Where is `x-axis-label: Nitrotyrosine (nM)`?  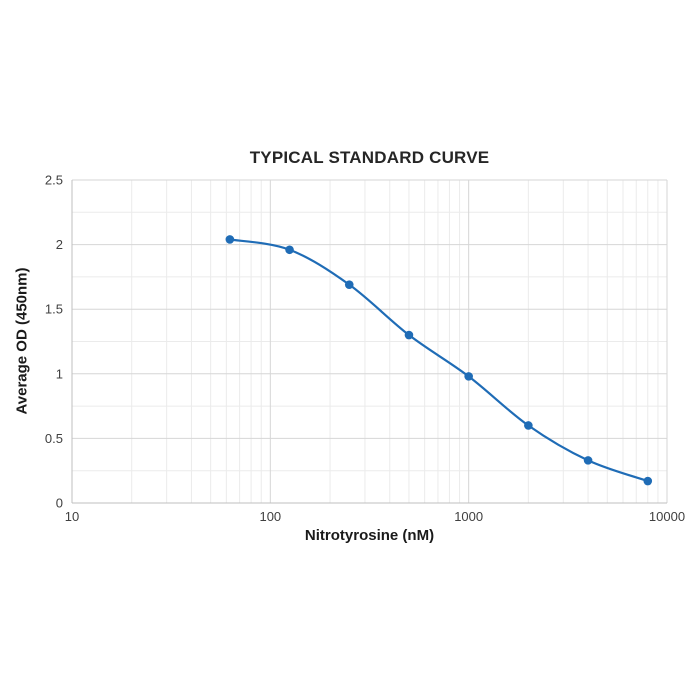 x-axis-label: Nitrotyrosine (nM) is located at coordinates (369, 535).